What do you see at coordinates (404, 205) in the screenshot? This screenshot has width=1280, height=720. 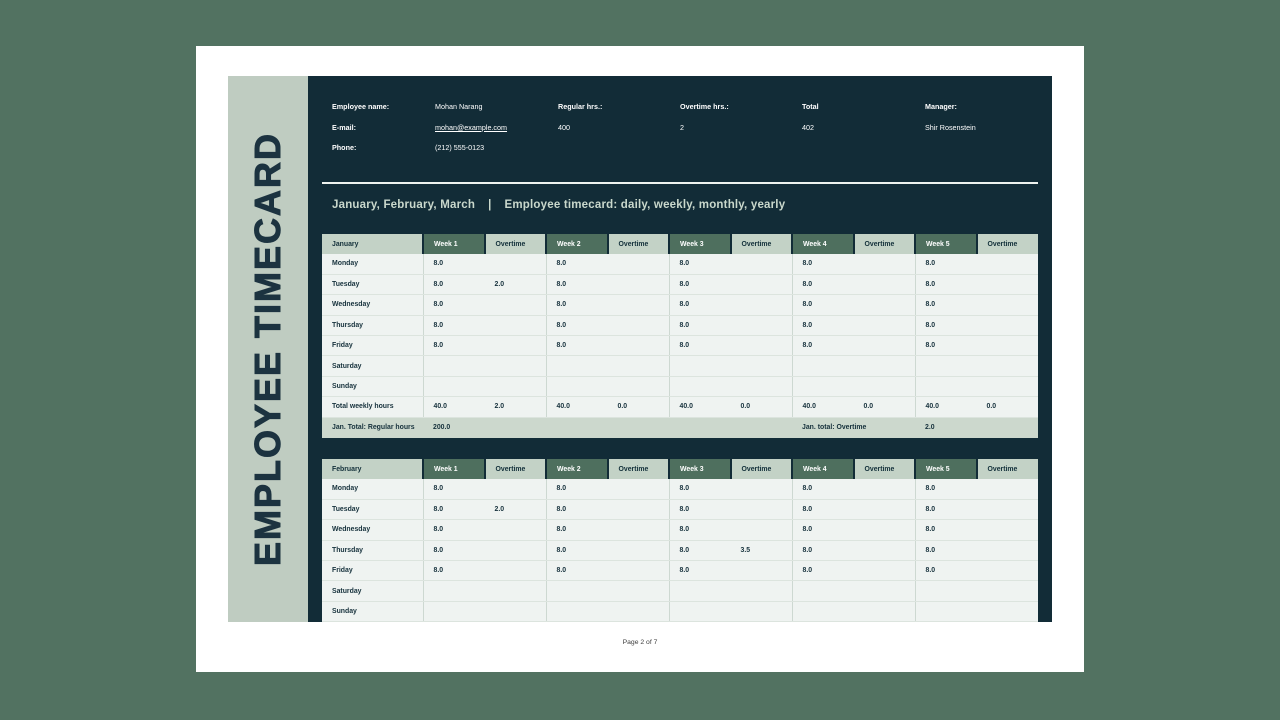 I see `section-months: January, February, March` at bounding box center [404, 205].